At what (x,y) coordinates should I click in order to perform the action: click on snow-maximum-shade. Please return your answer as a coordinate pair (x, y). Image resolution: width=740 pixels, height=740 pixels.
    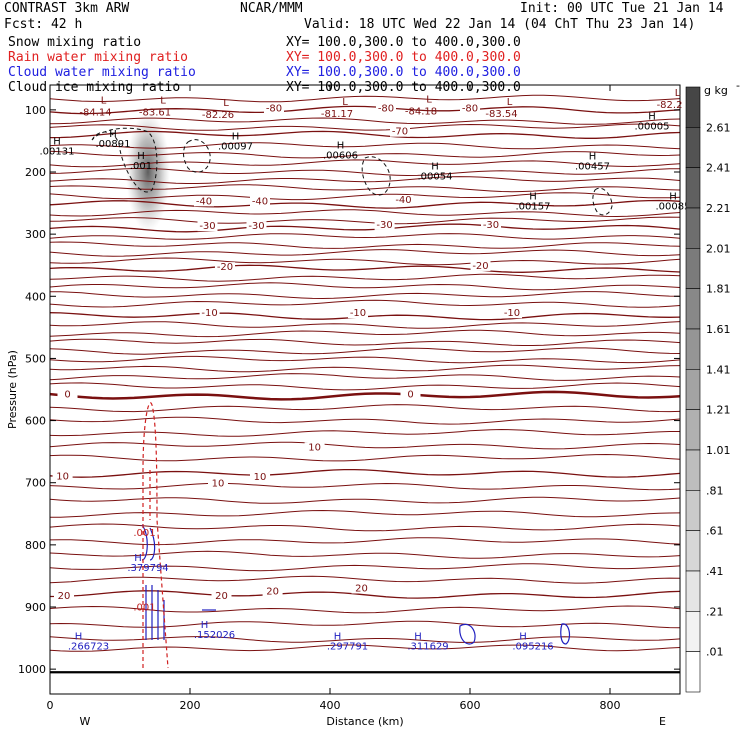
    Looking at the image, I should click on (148, 172).